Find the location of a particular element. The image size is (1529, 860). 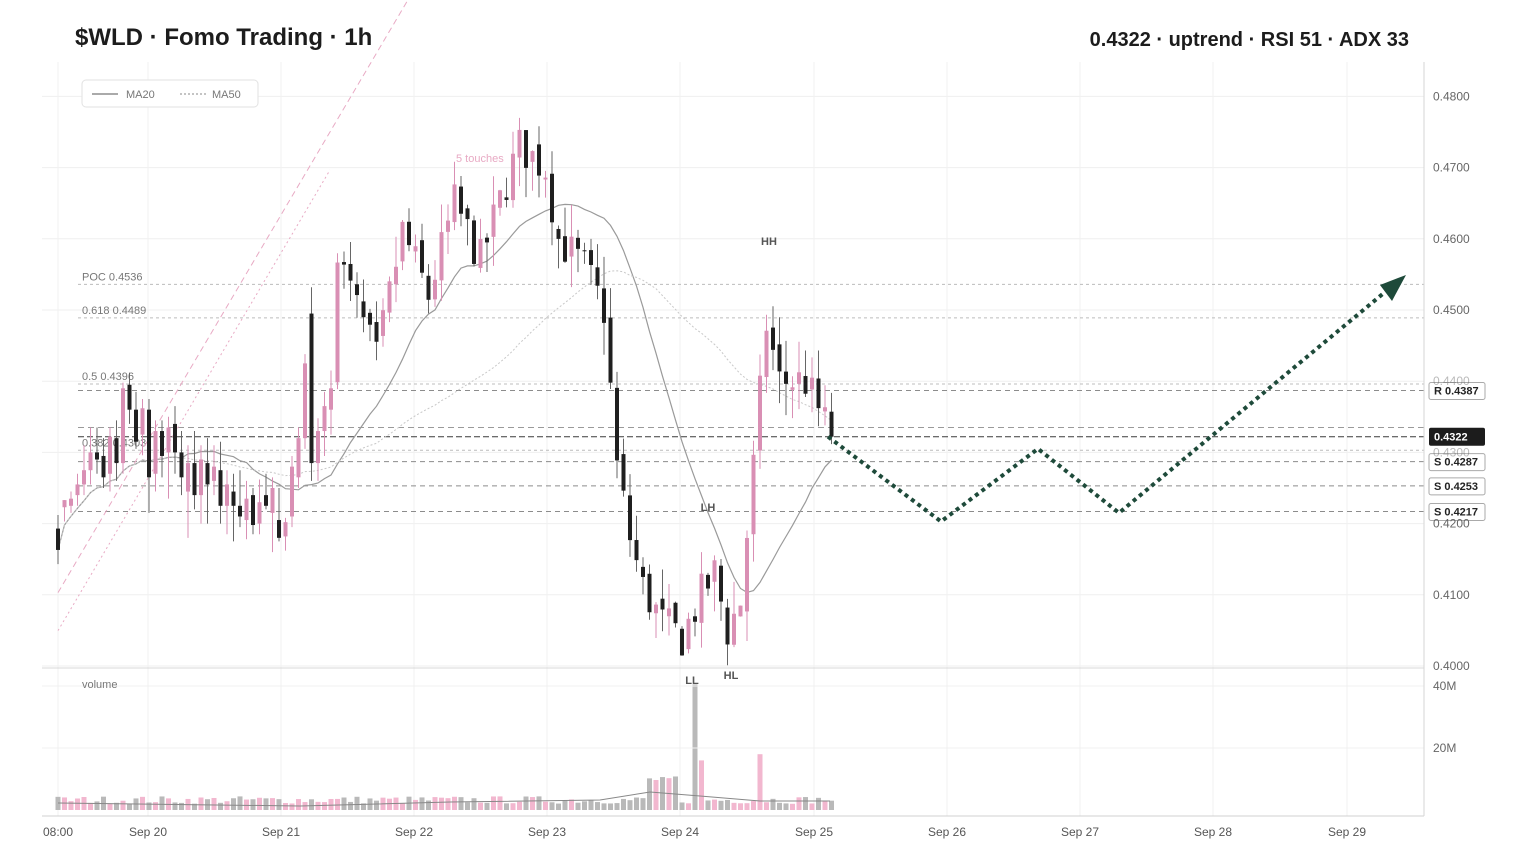

y-tick: 0.4600 is located at coordinates (1451, 239).